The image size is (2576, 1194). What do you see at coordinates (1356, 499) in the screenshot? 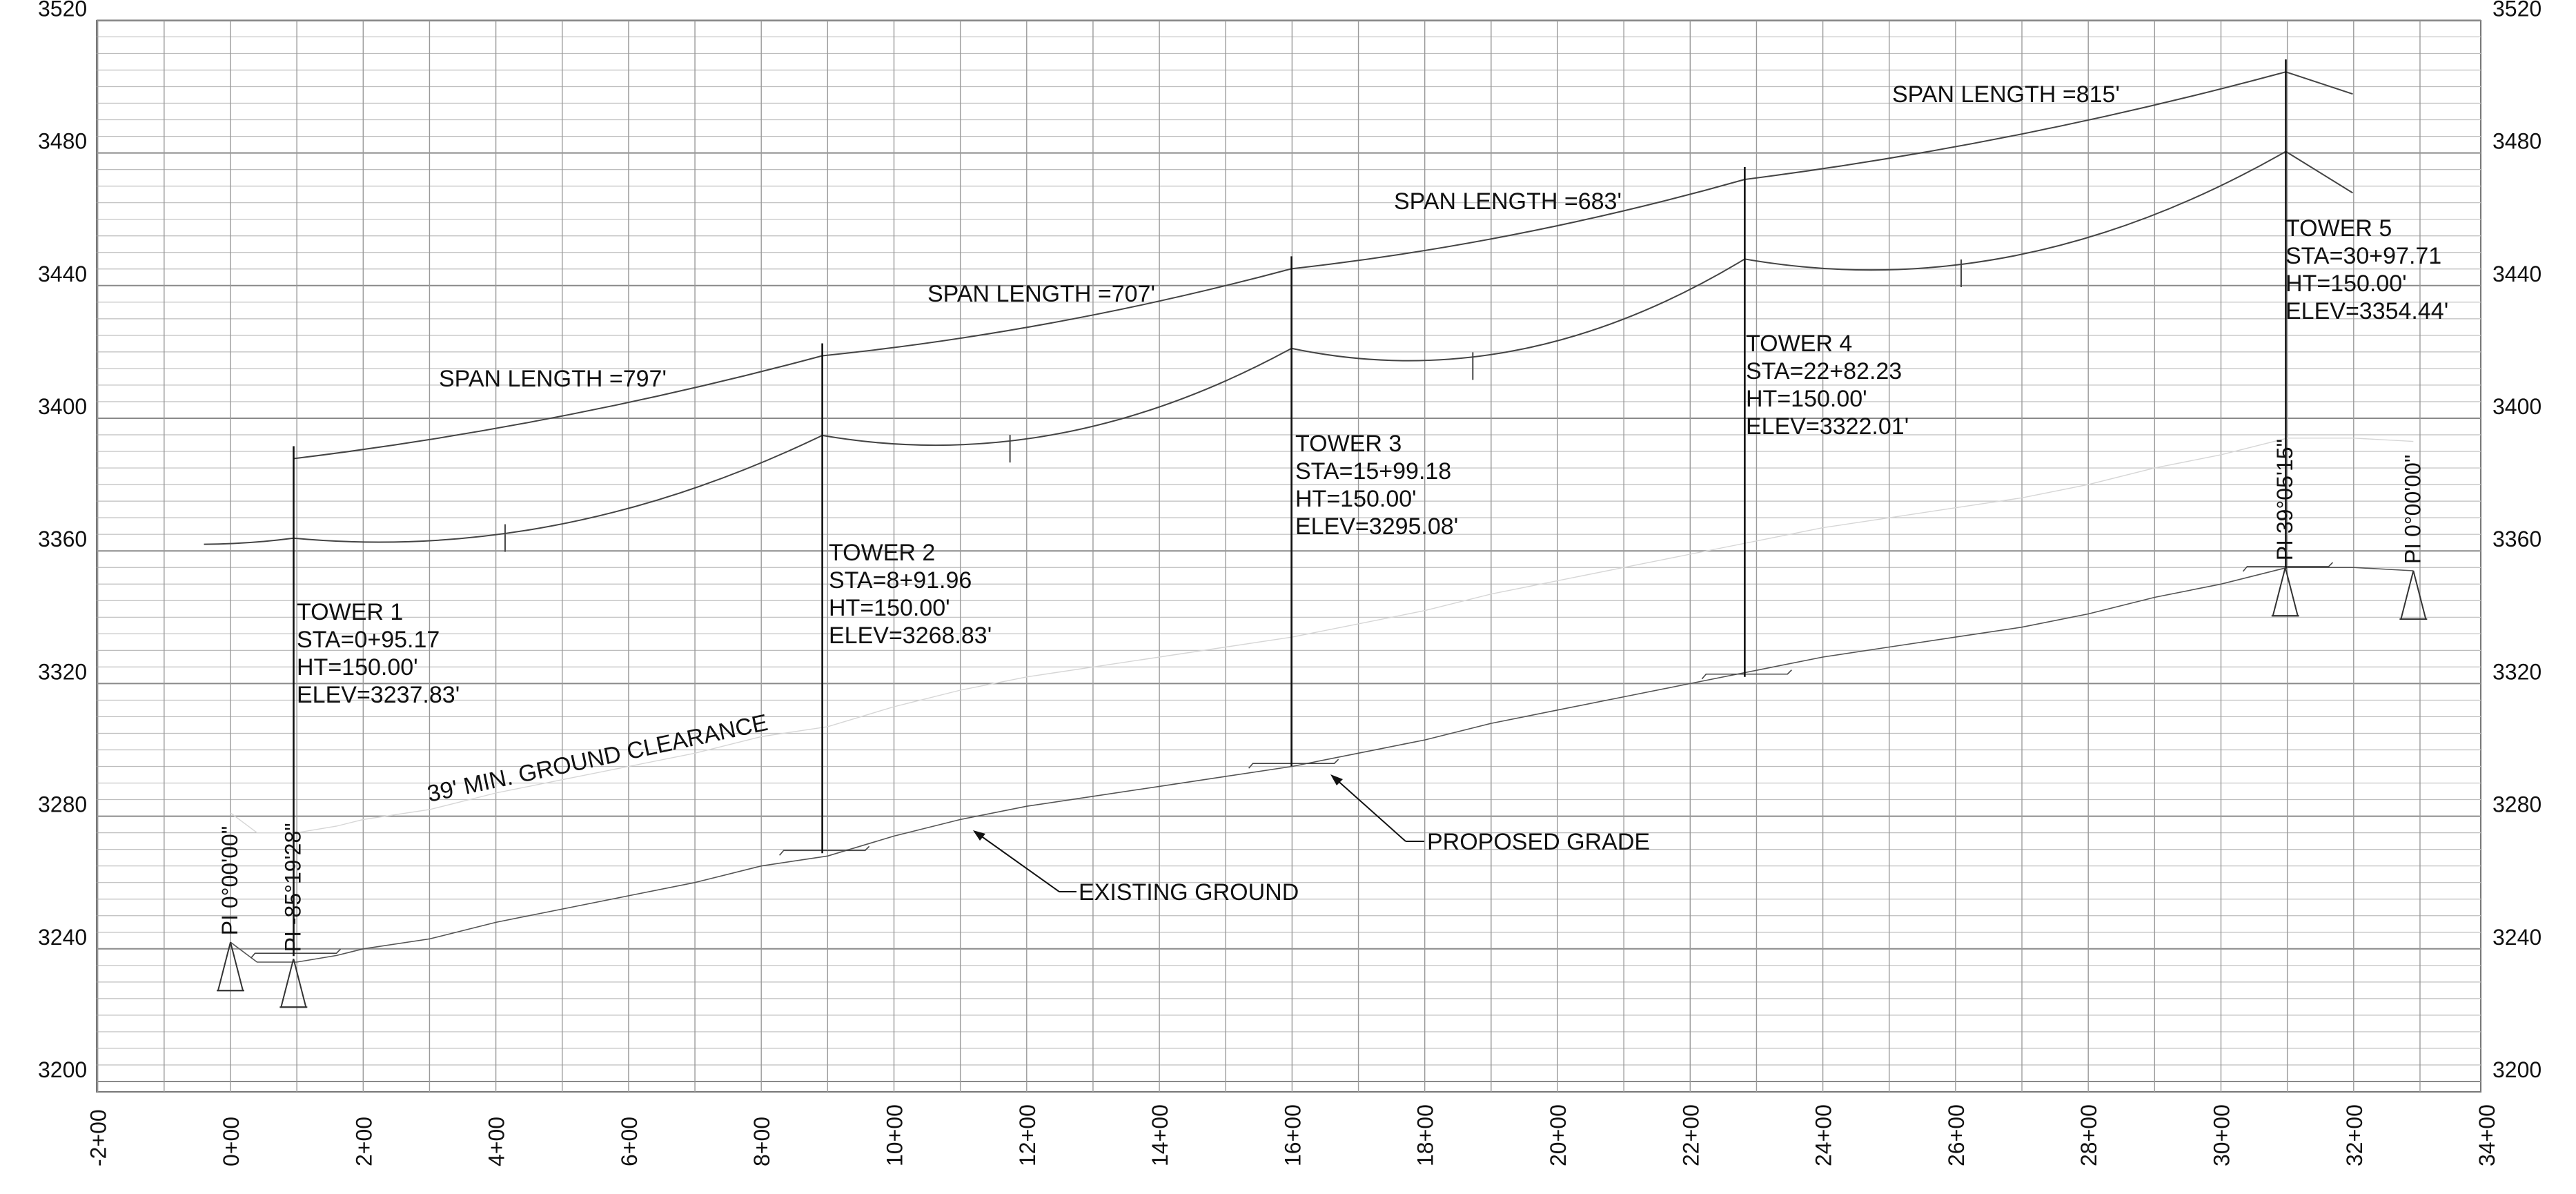
I see `tower-3-ht: HT=150.00'` at bounding box center [1356, 499].